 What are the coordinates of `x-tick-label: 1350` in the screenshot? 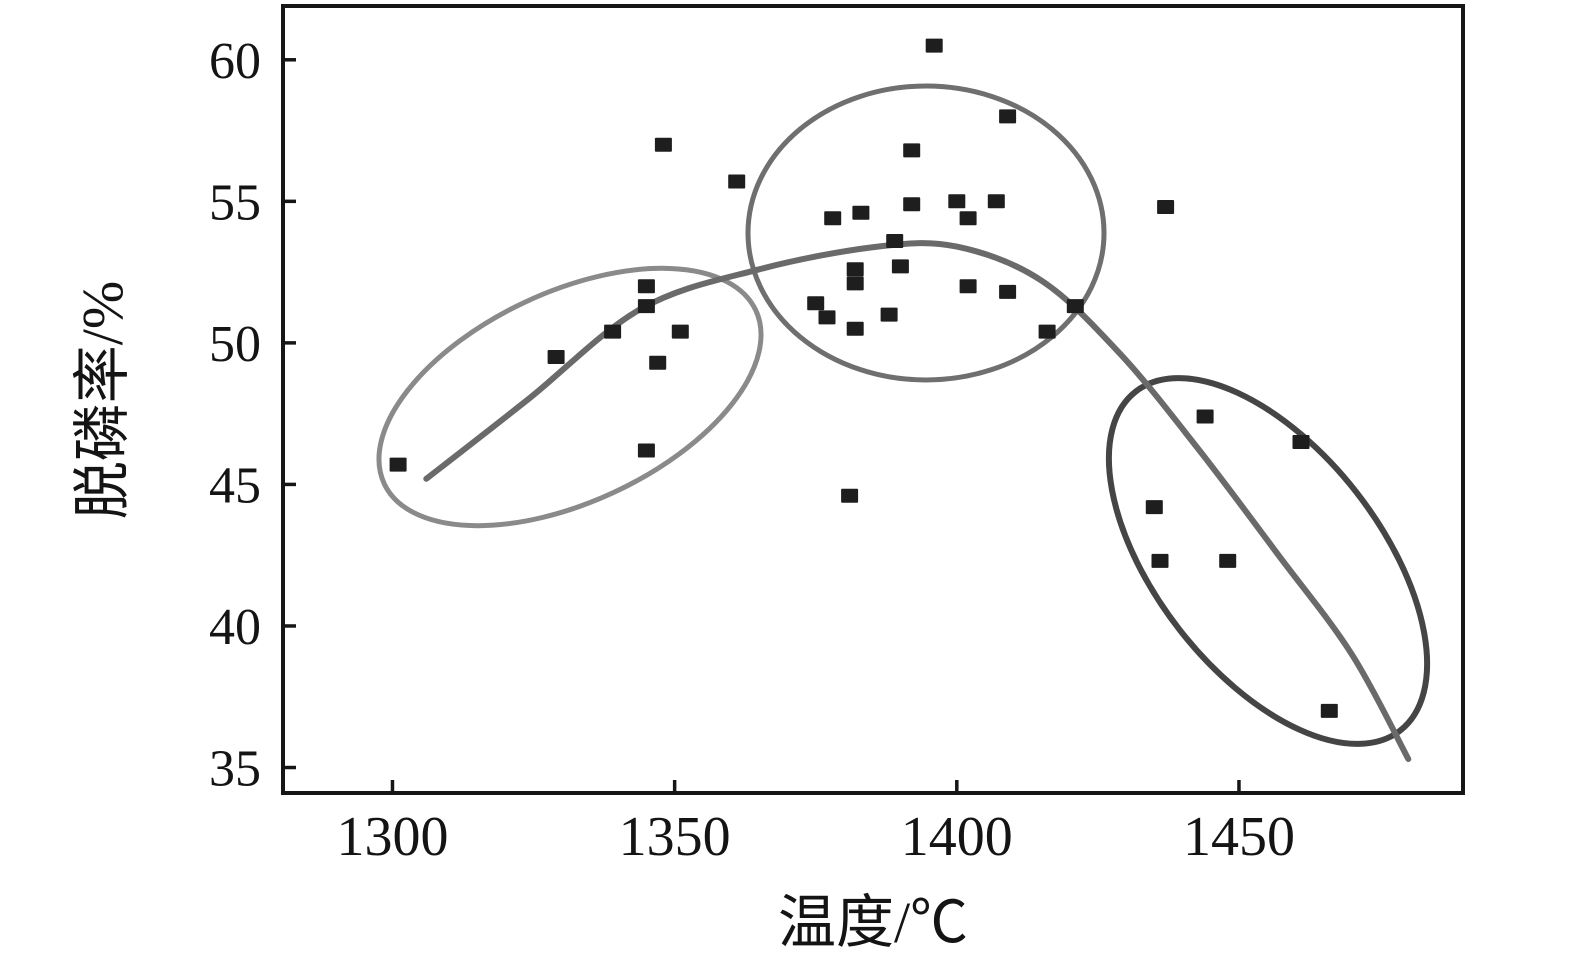 It's located at (675, 837).